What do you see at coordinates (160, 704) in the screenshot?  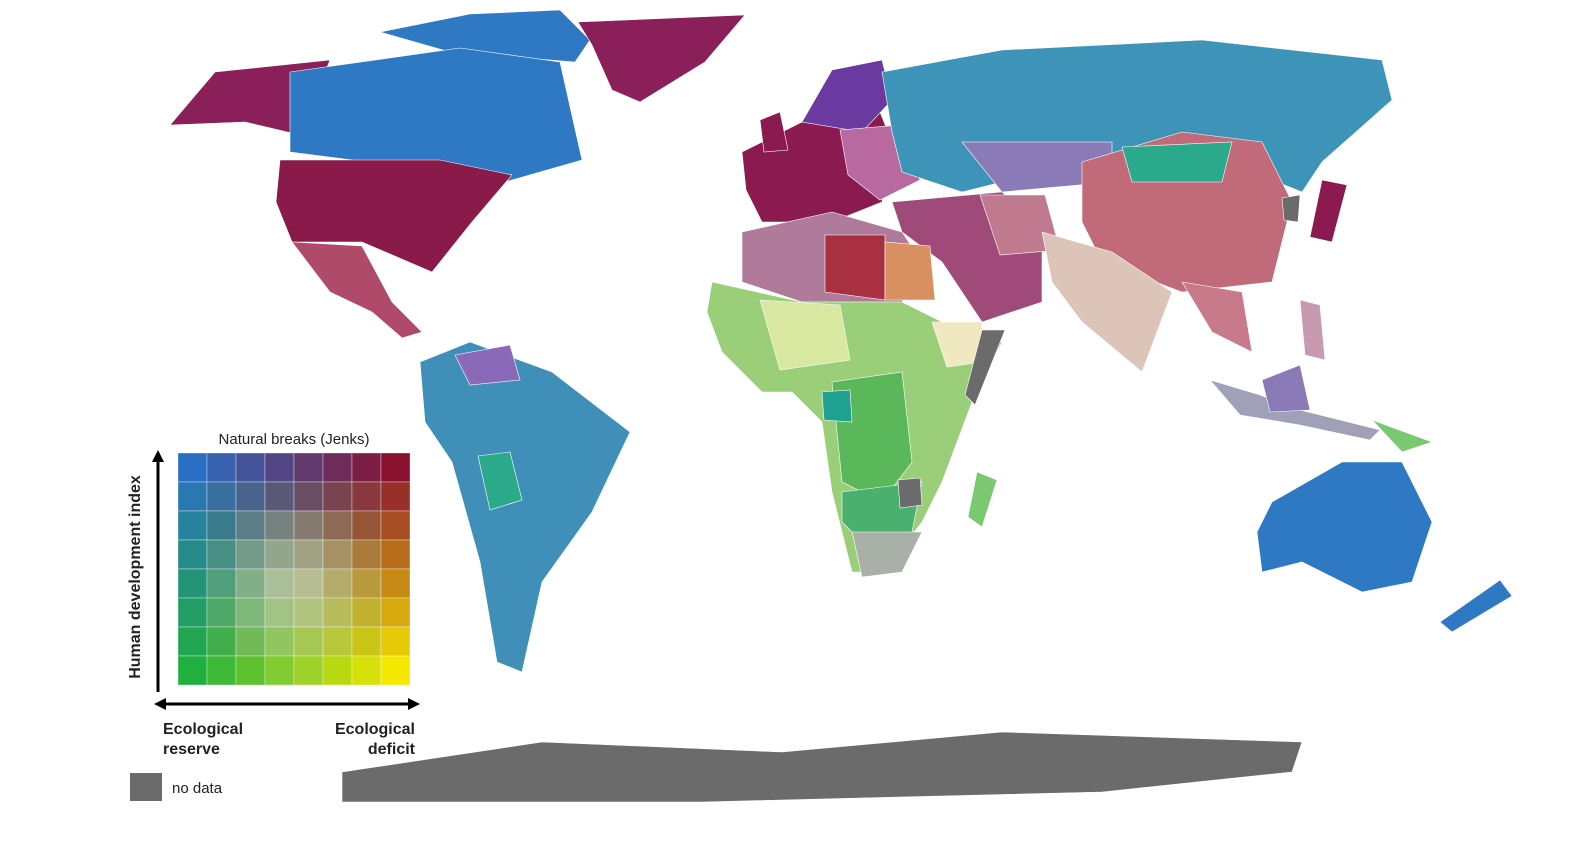 I see `x-arrow-head-left` at bounding box center [160, 704].